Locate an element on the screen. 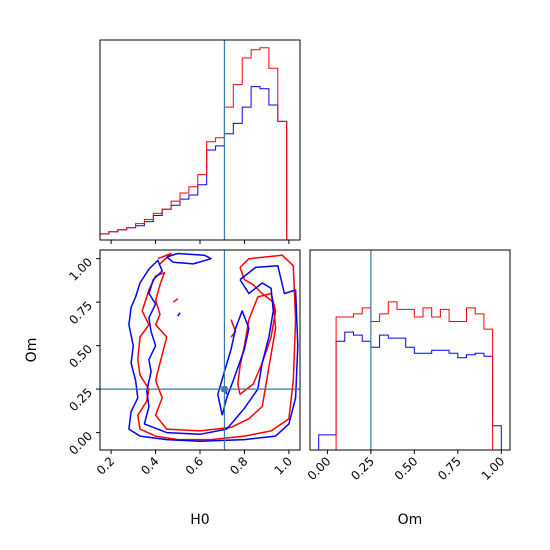  om-histogram-background is located at coordinates (410, 350).